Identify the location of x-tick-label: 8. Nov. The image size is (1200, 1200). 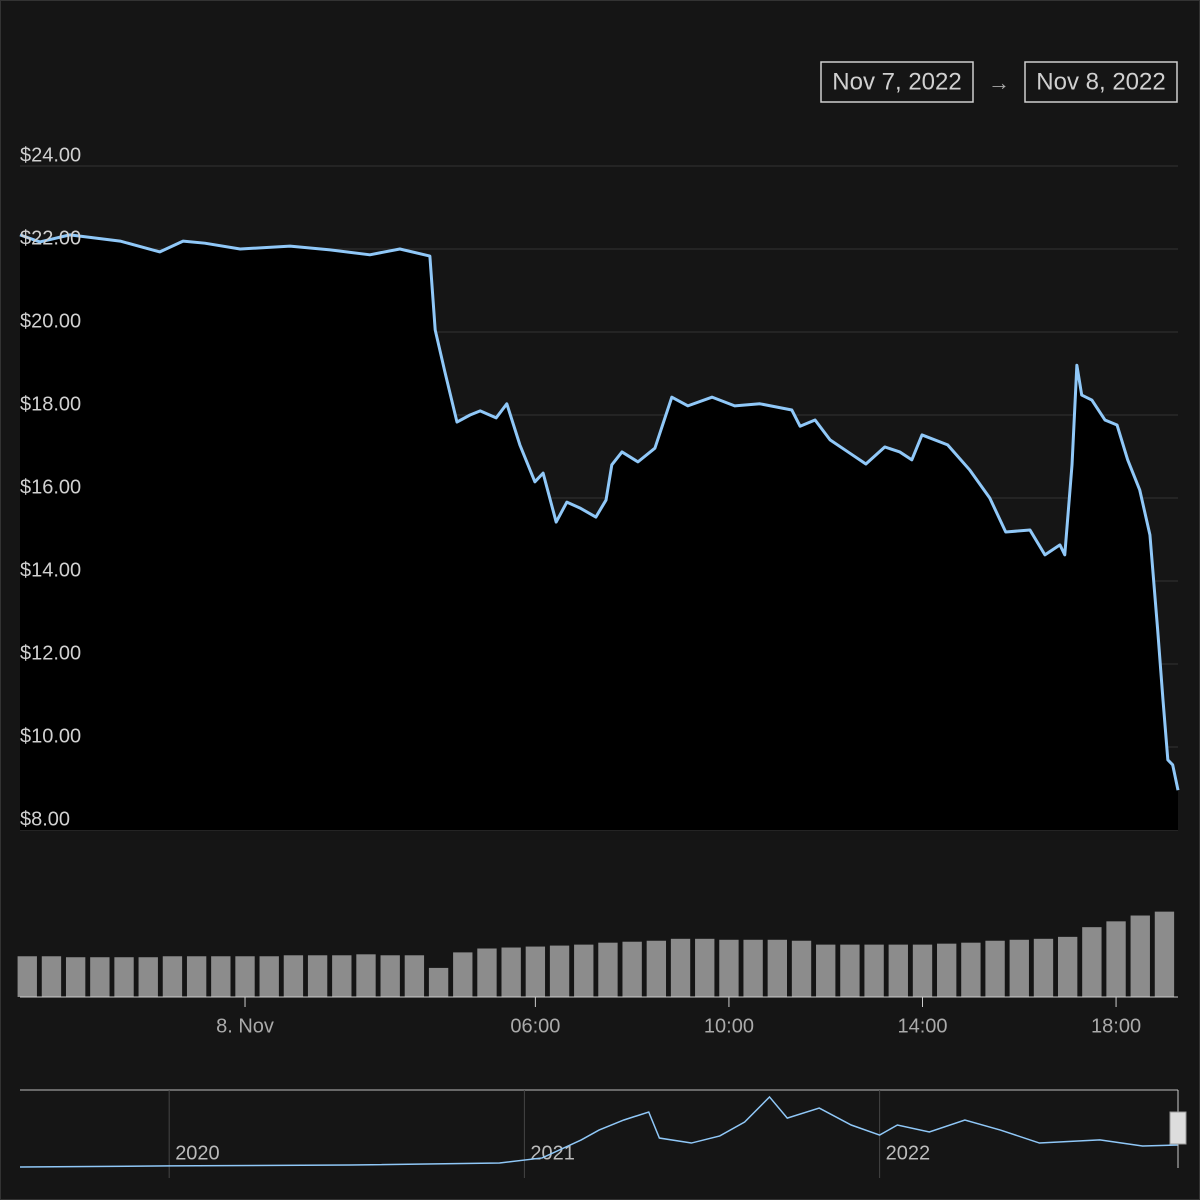
(245, 1026).